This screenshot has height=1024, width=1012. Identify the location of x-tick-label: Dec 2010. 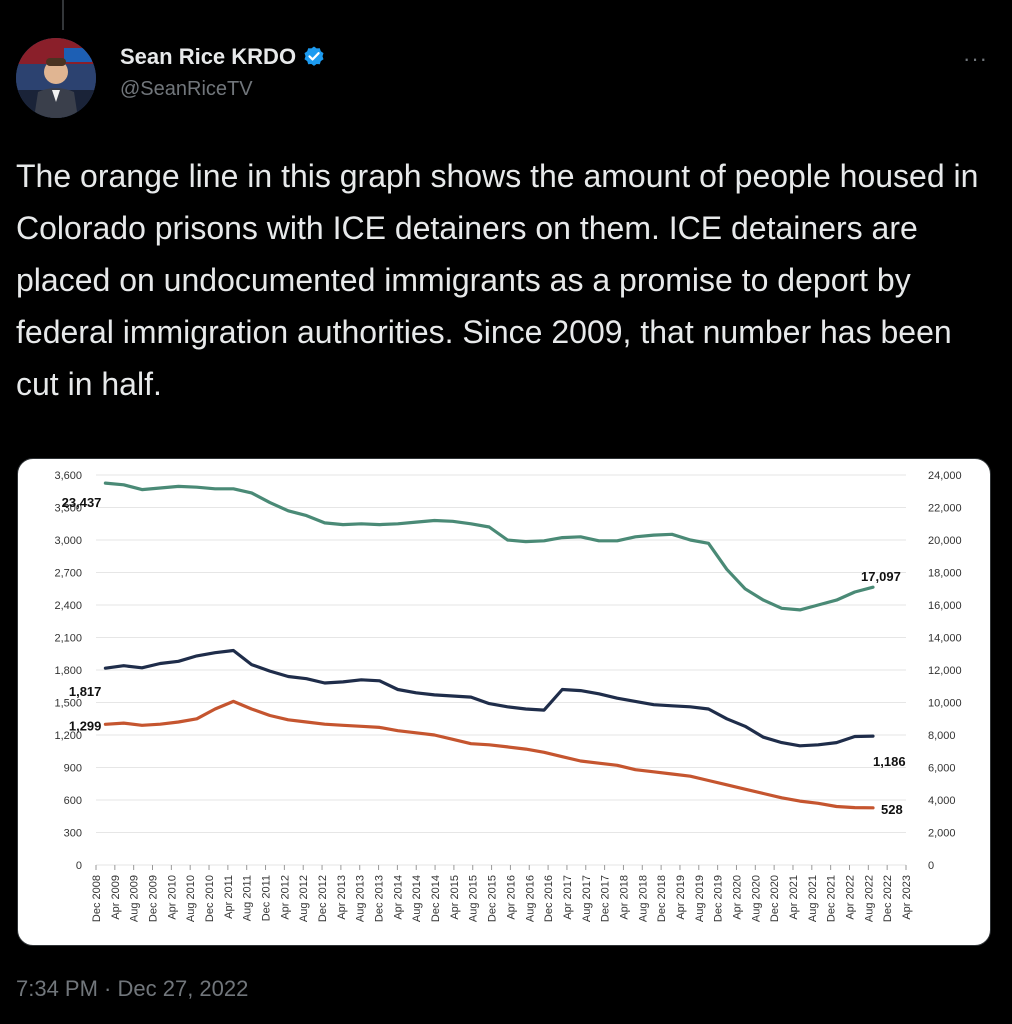
(210, 898).